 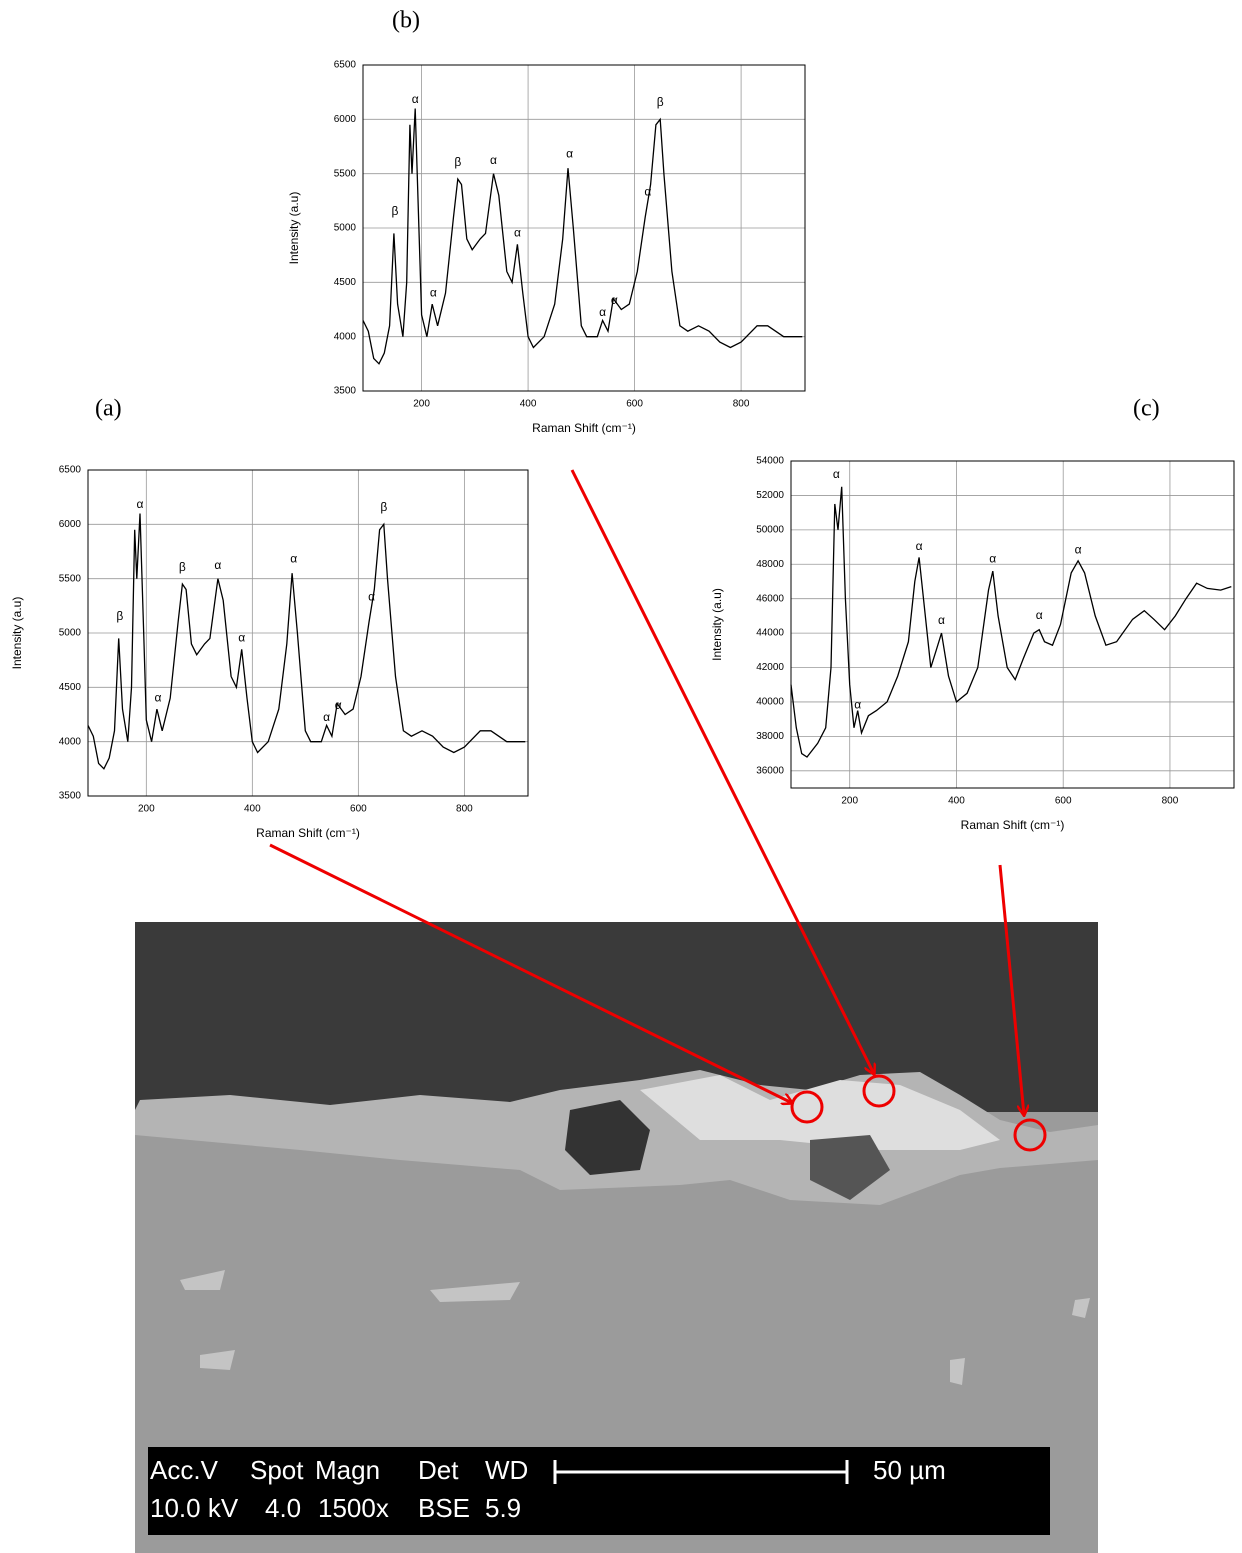 I want to click on y-tick-label: 44000, so click(x=770, y=633).